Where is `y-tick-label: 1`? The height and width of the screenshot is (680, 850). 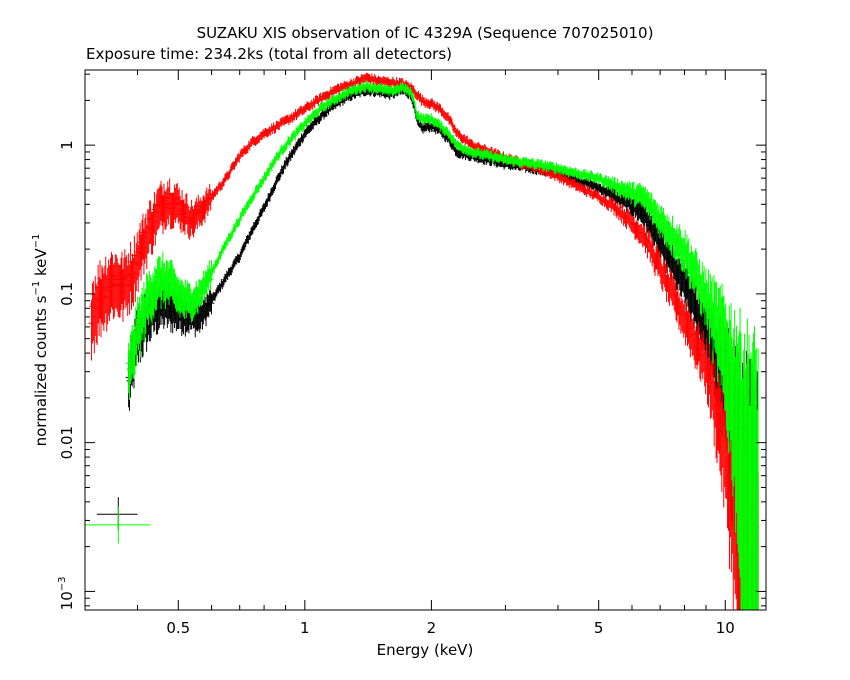 y-tick-label: 1 is located at coordinates (67, 145).